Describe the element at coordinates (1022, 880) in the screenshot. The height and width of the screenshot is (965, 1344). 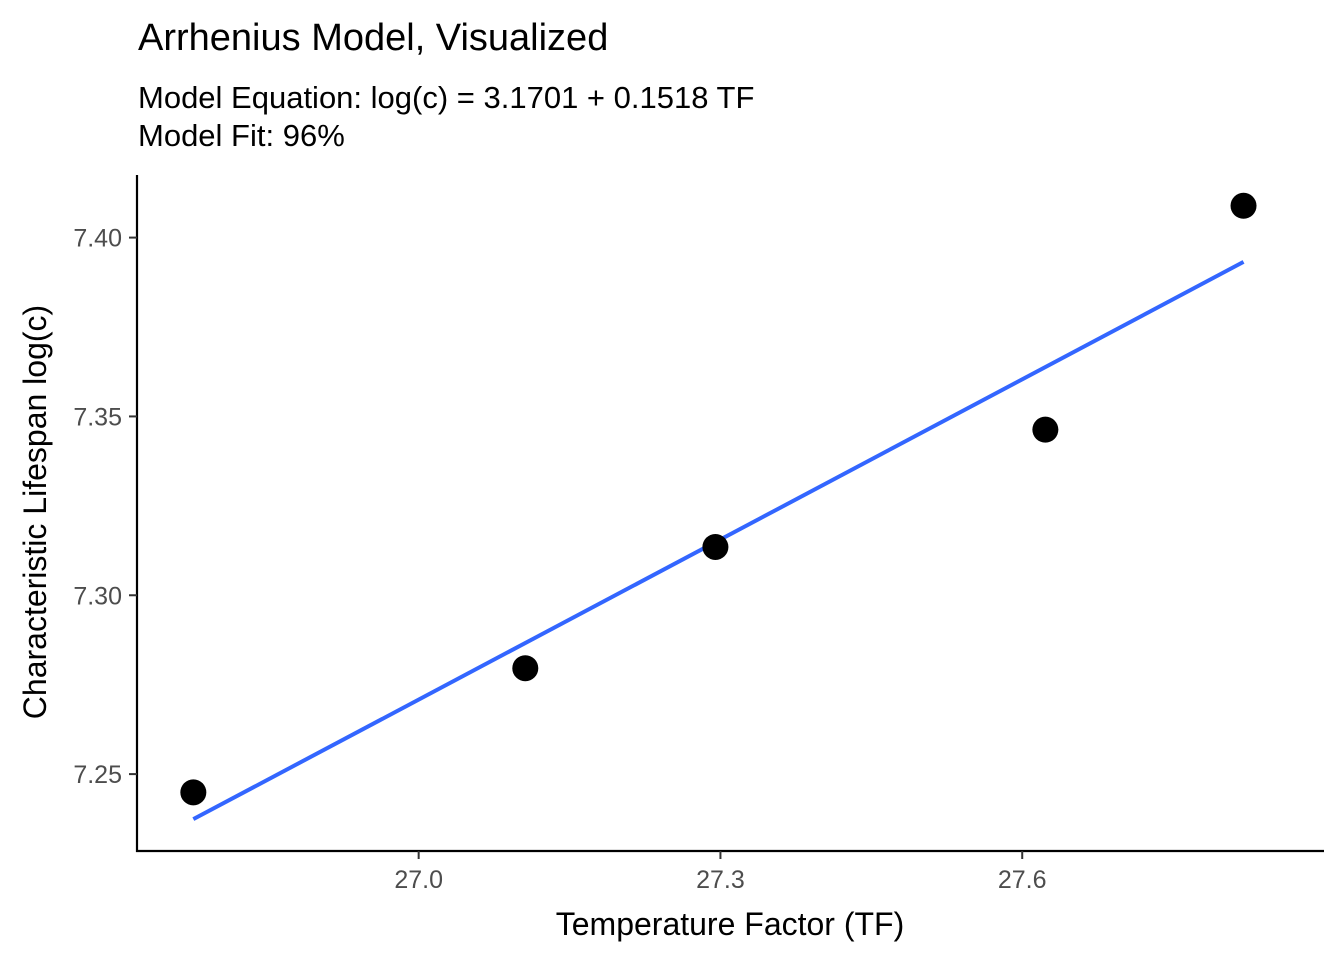
I see `x-tick-label: 27.6` at that location.